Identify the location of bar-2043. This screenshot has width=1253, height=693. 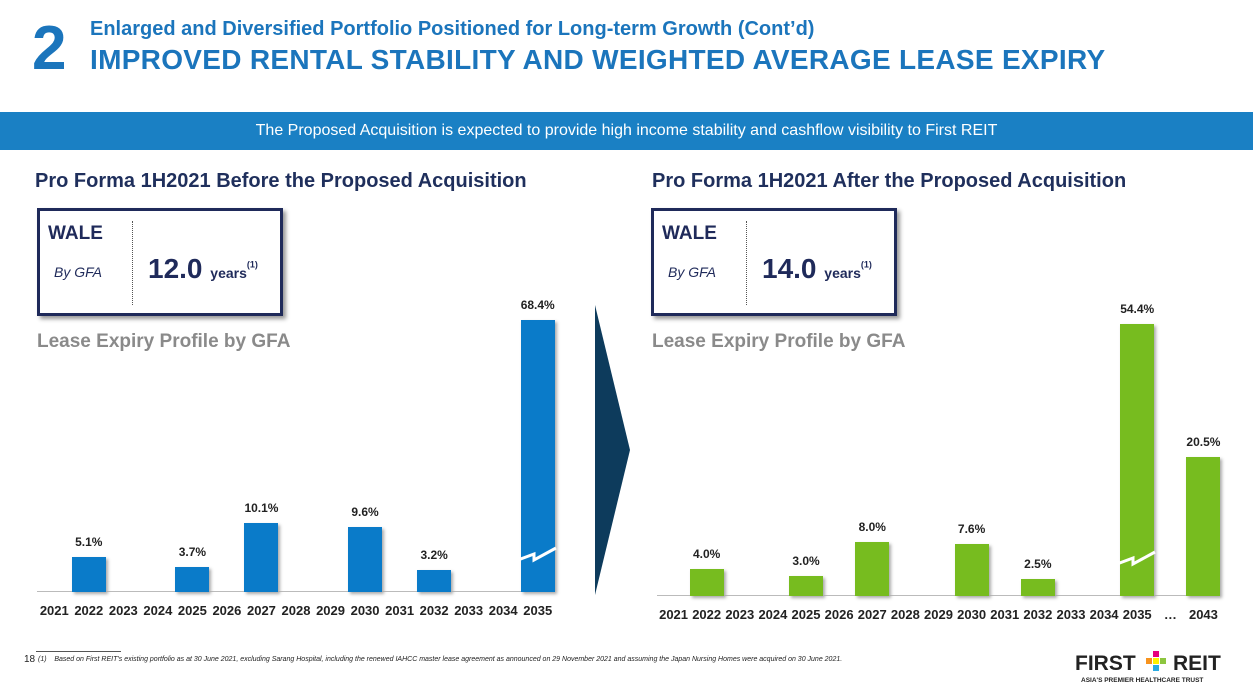
(1203, 526).